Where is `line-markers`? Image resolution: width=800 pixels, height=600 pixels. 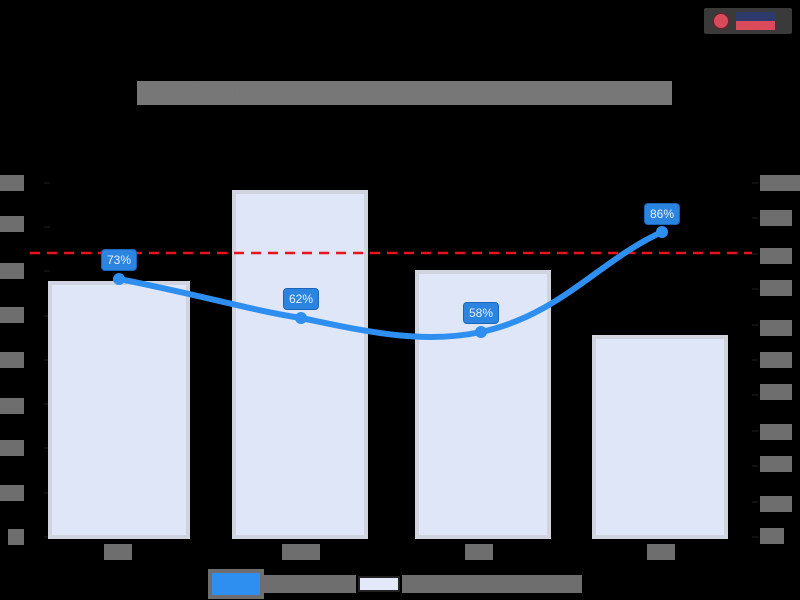 line-markers is located at coordinates (390, 282).